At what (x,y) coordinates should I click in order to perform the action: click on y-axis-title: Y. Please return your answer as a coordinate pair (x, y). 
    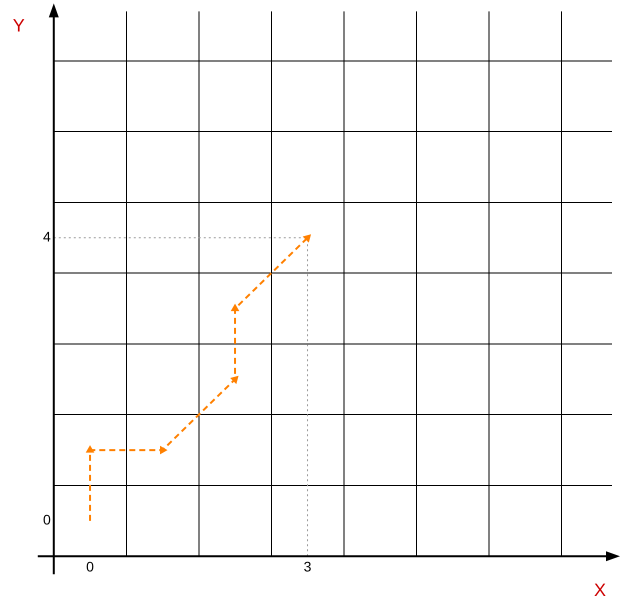
    Looking at the image, I should click on (18, 25).